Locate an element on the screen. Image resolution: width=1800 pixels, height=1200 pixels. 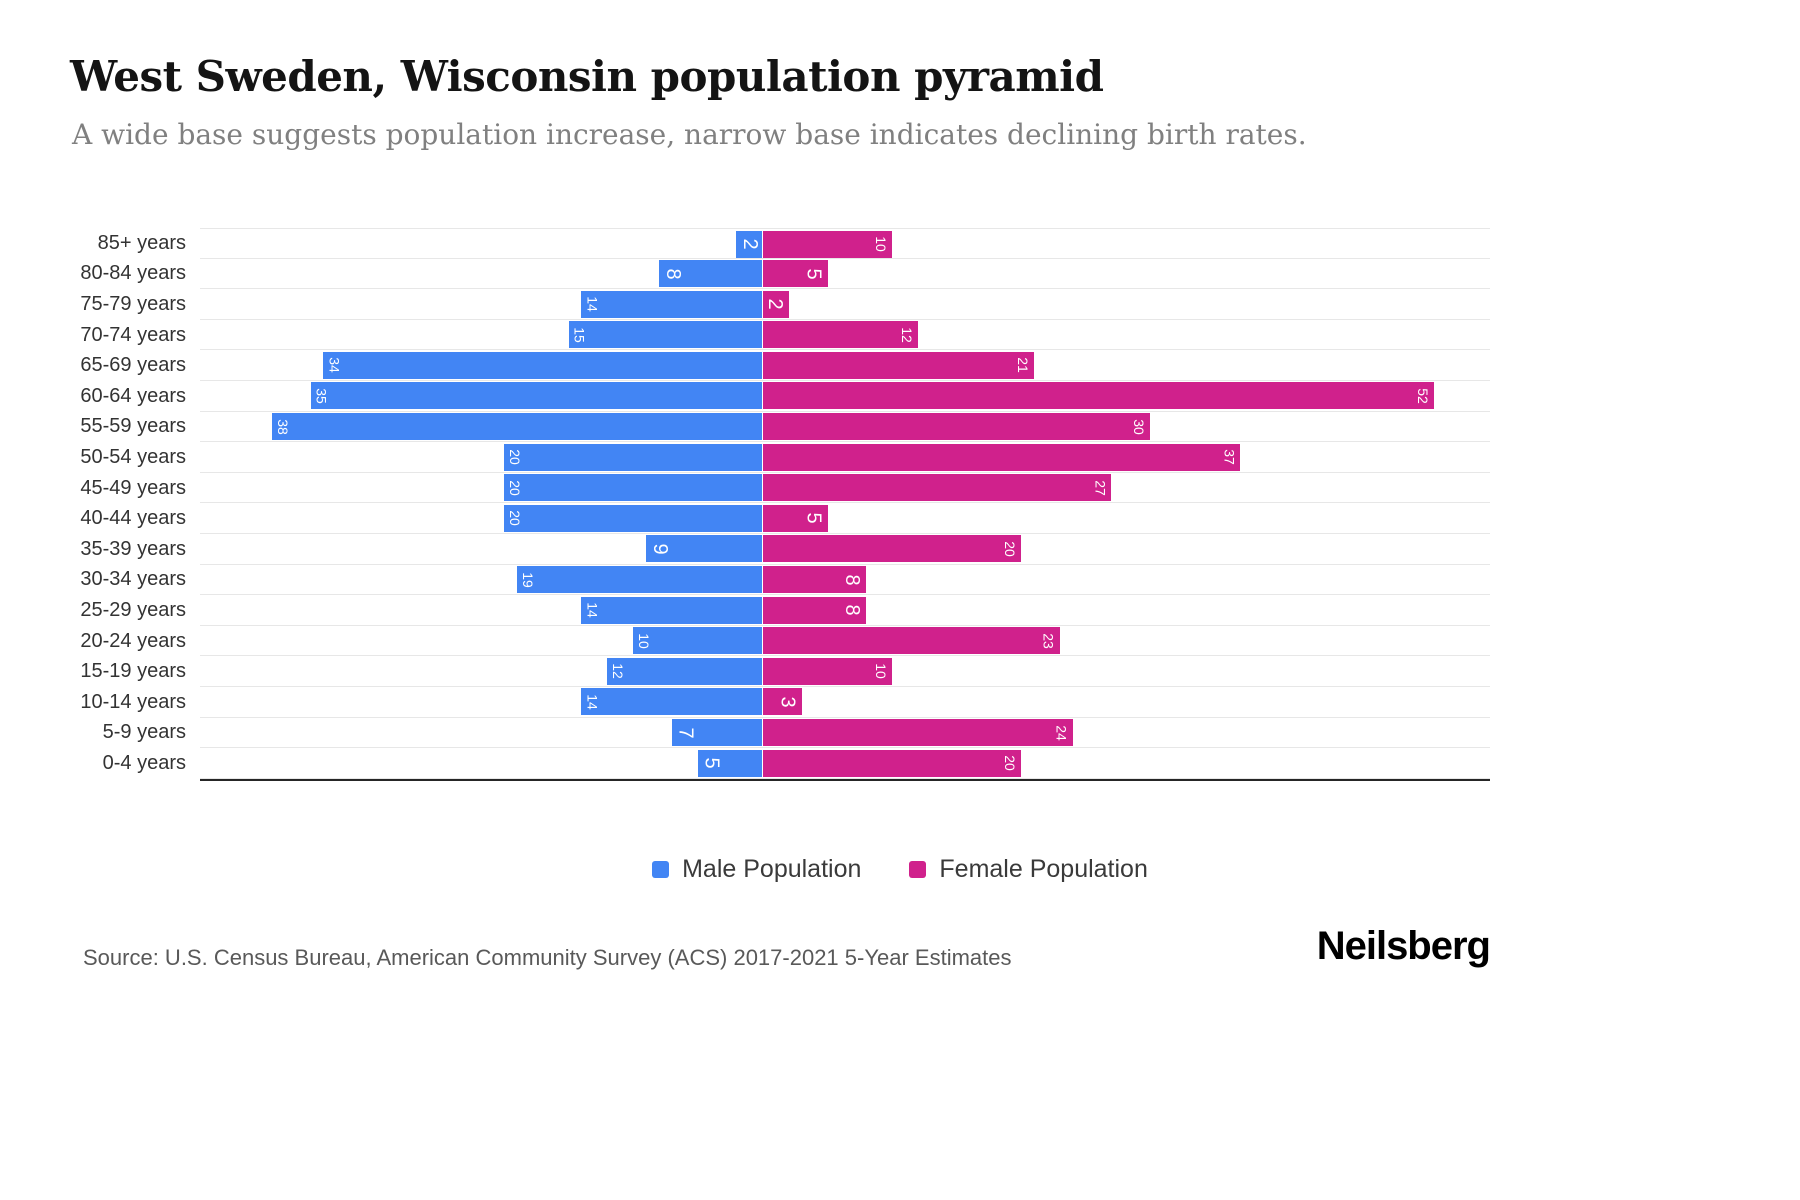
female-legend-swatch is located at coordinates (918, 869).